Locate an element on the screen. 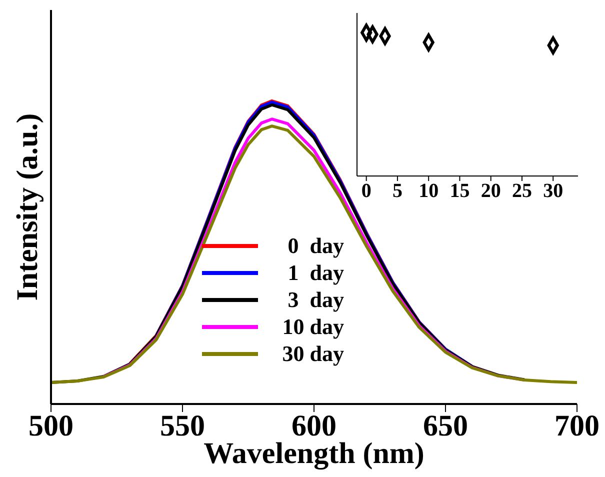  legend-label: 3 day is located at coordinates (315, 299).